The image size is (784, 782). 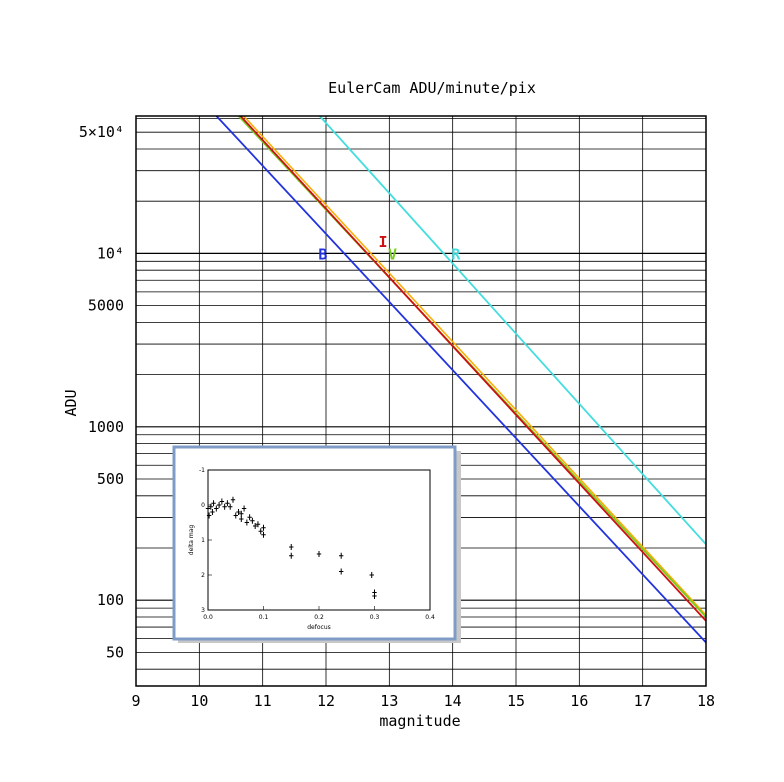 What do you see at coordinates (203, 610) in the screenshot?
I see `inset-y-tick-label: 3` at bounding box center [203, 610].